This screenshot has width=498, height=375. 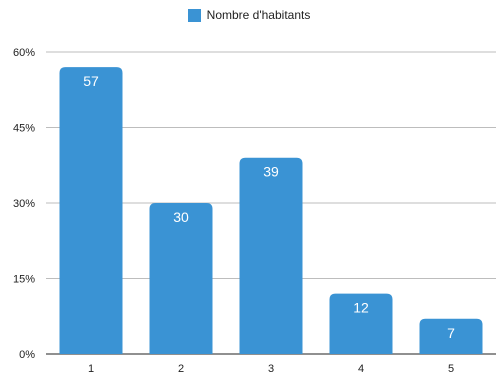 What do you see at coordinates (361, 308) in the screenshot?
I see `data-label: 12` at bounding box center [361, 308].